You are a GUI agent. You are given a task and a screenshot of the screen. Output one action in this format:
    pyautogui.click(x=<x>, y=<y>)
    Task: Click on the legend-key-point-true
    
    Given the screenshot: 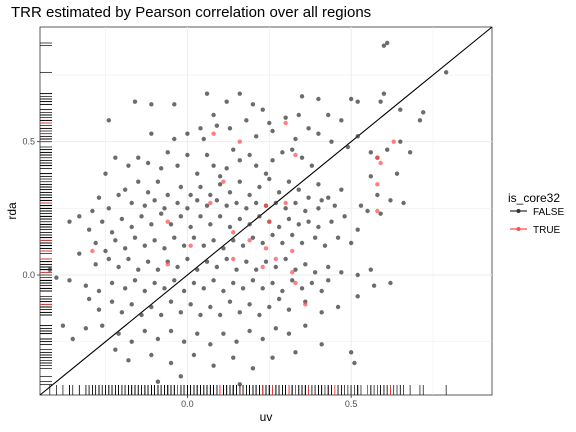 What is the action you would take?
    pyautogui.click(x=518, y=229)
    